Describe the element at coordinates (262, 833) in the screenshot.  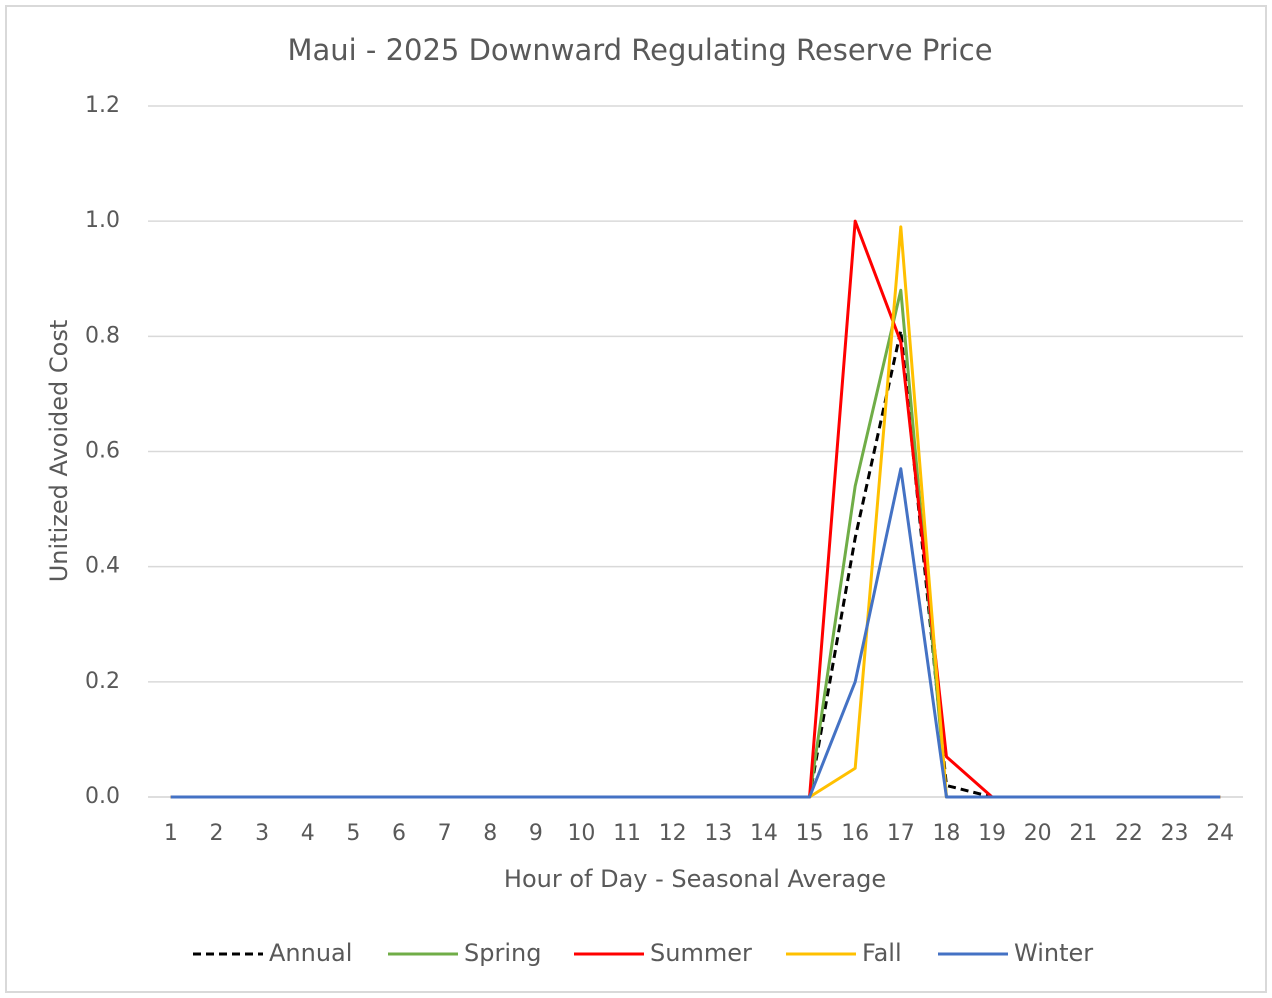
I see `x-tick-label: 3` at that location.